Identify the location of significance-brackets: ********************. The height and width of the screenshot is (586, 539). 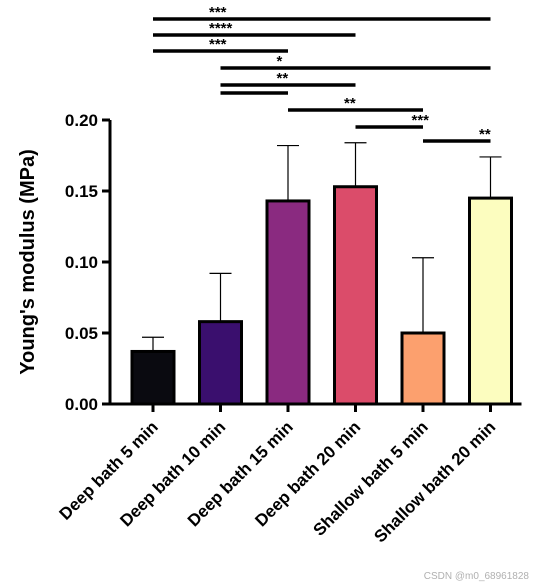
(322, 73).